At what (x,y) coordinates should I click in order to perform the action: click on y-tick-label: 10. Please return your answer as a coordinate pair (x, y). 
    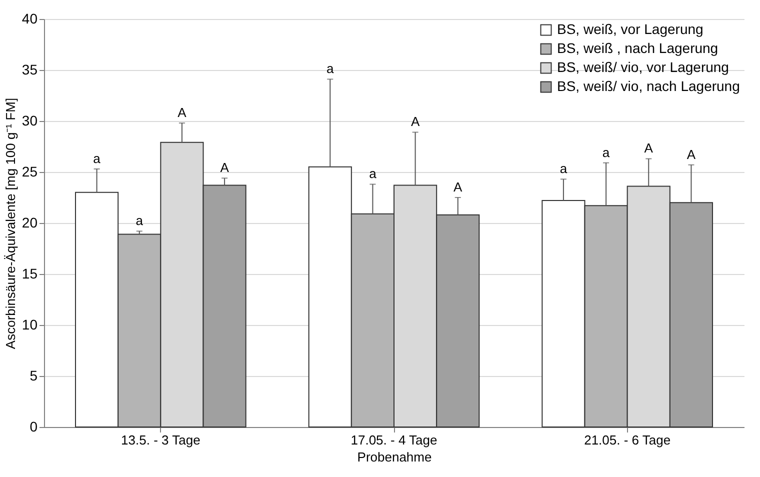
    Looking at the image, I should click on (30, 324).